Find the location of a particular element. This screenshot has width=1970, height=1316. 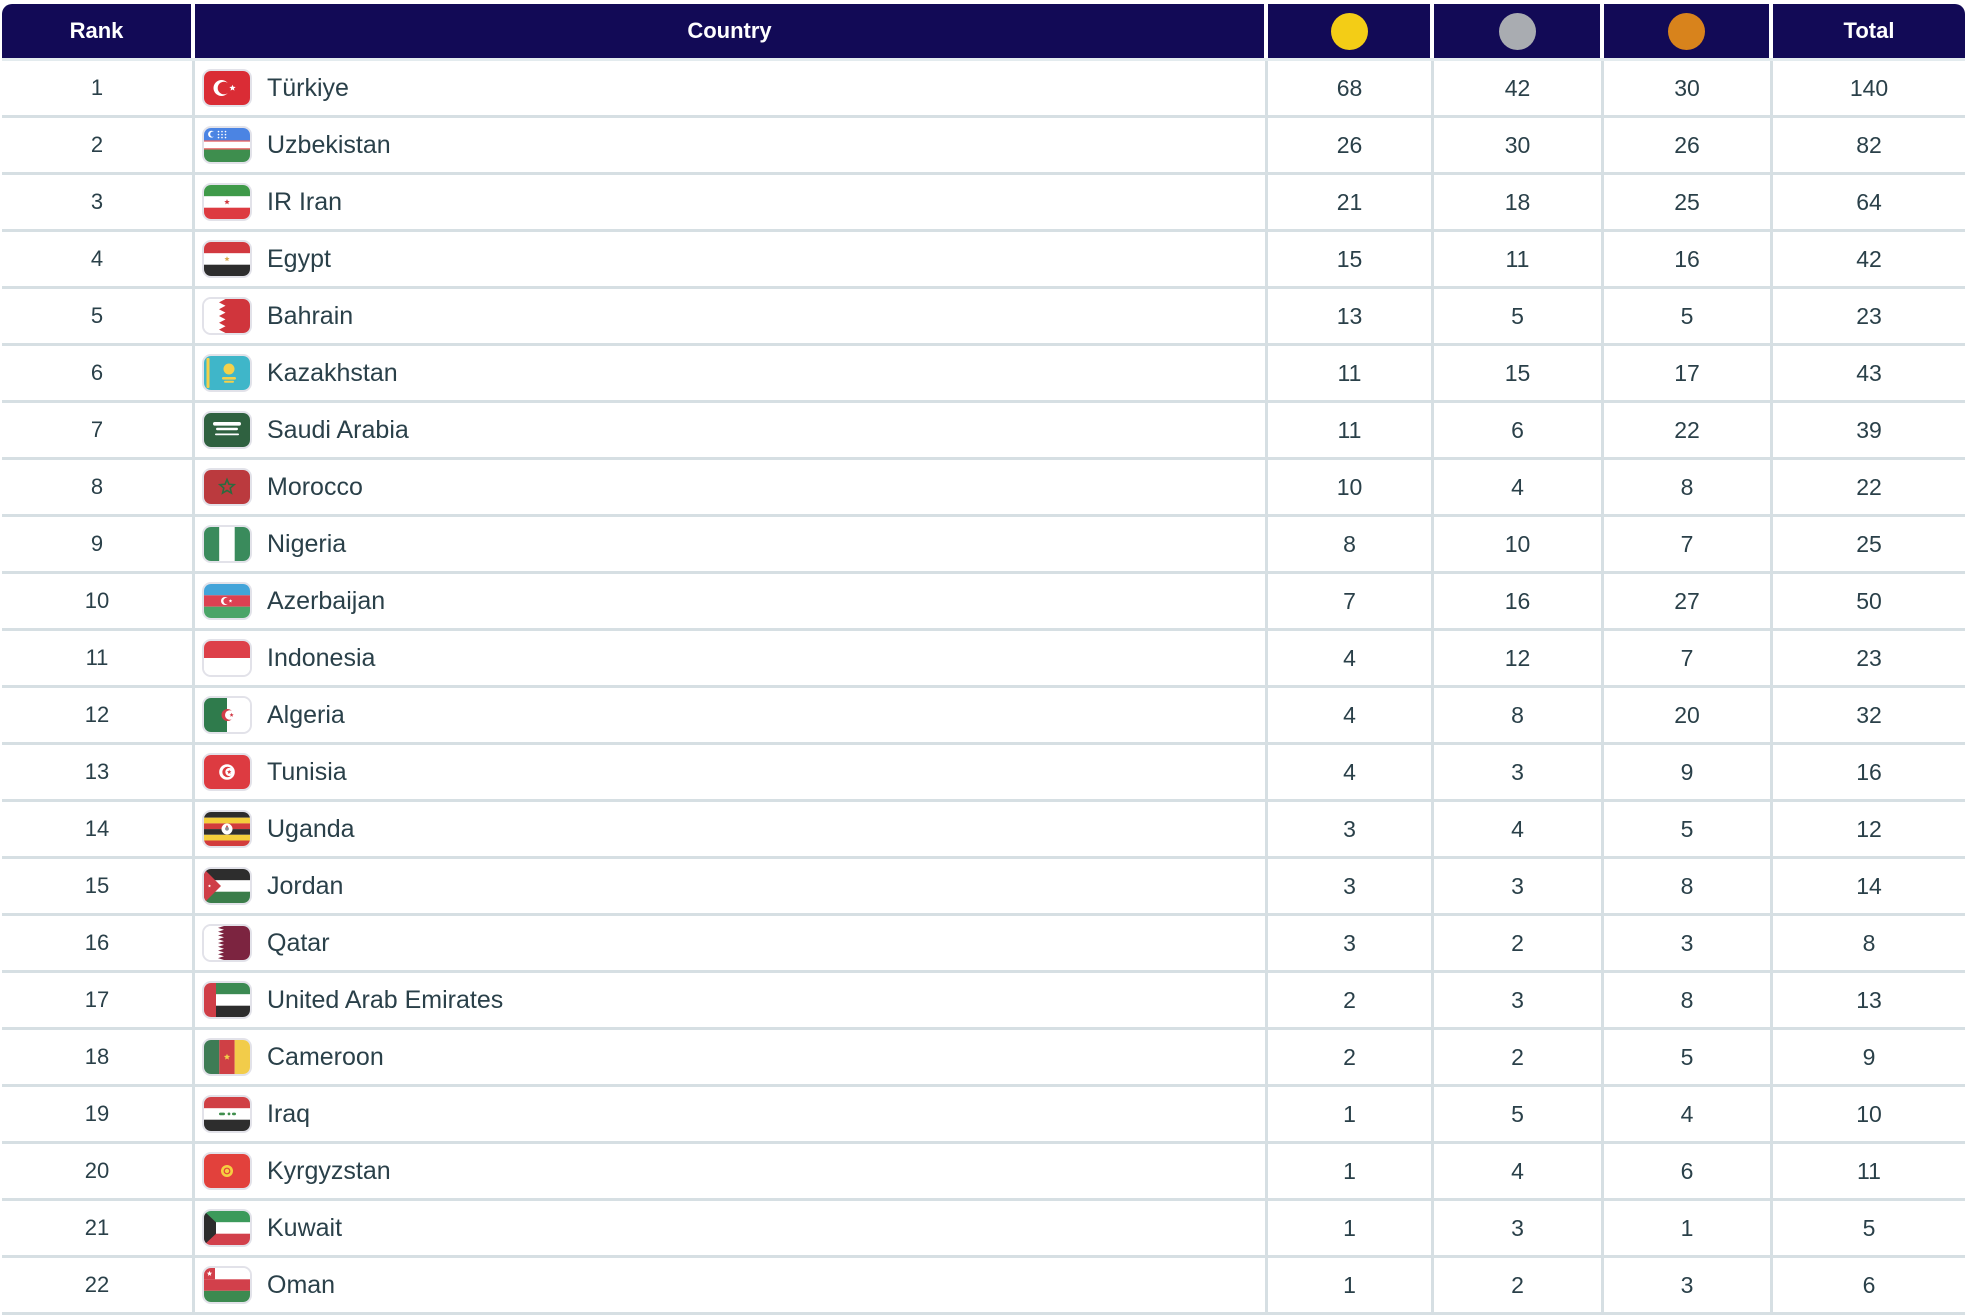

bronze-medal-icon is located at coordinates (1686, 31).